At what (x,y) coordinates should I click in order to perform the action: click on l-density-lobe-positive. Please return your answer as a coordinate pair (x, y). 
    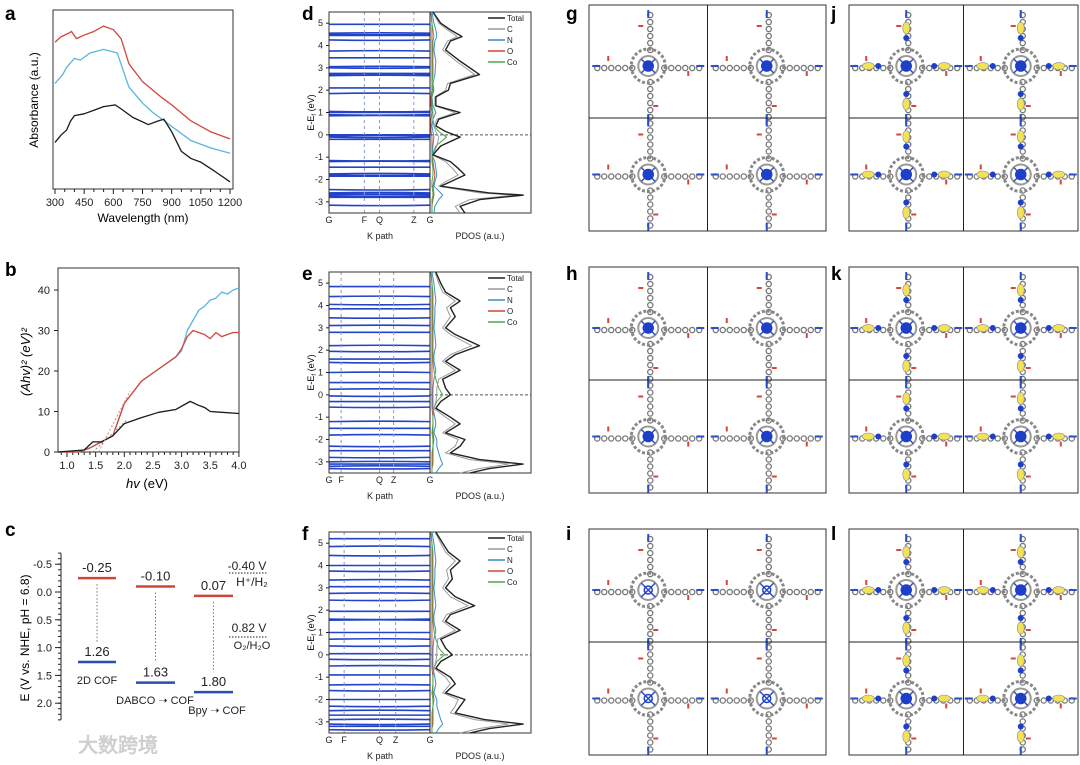
    Looking at the image, I should click on (868, 590).